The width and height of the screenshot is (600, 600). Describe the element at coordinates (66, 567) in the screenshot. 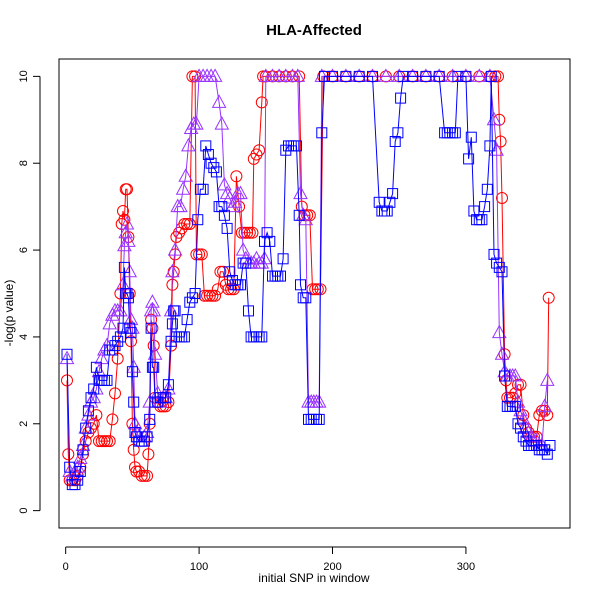

I see `x-tick-label: 0` at that location.